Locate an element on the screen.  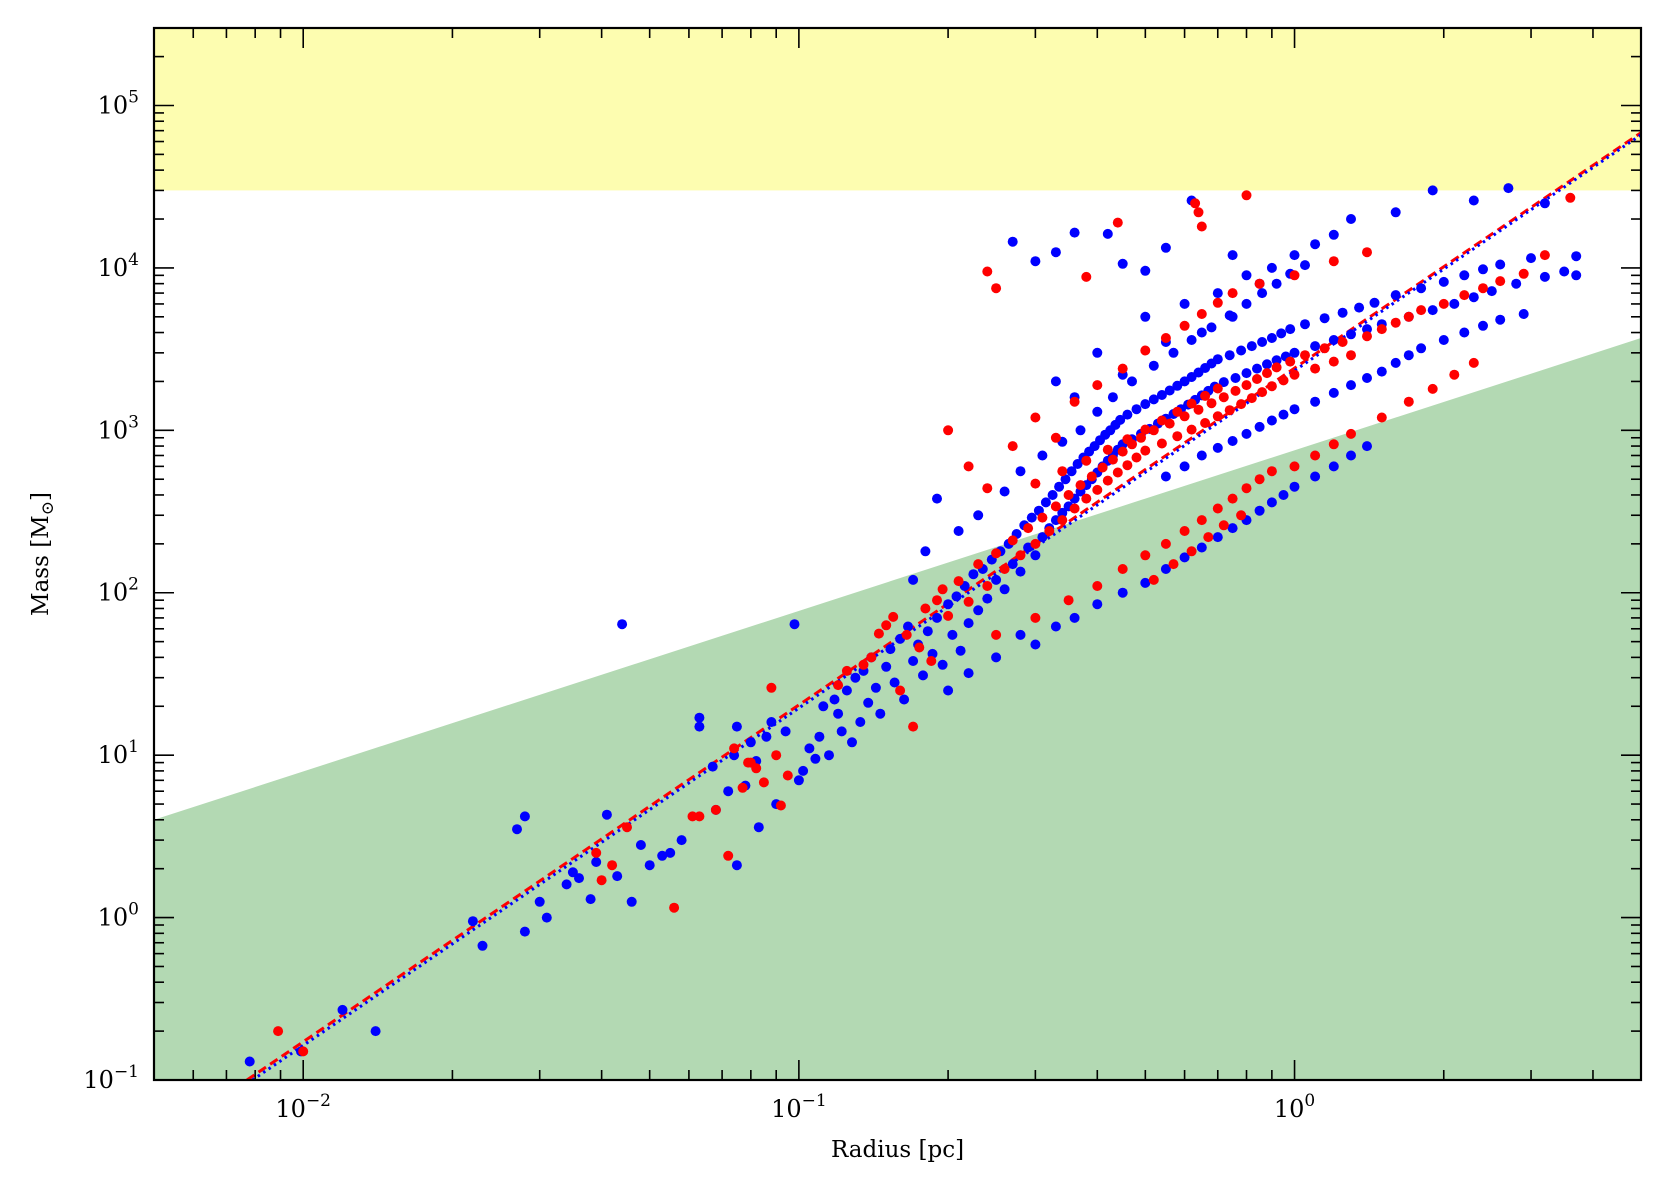
x-tick-label: 10−2 is located at coordinates (303, 1107).